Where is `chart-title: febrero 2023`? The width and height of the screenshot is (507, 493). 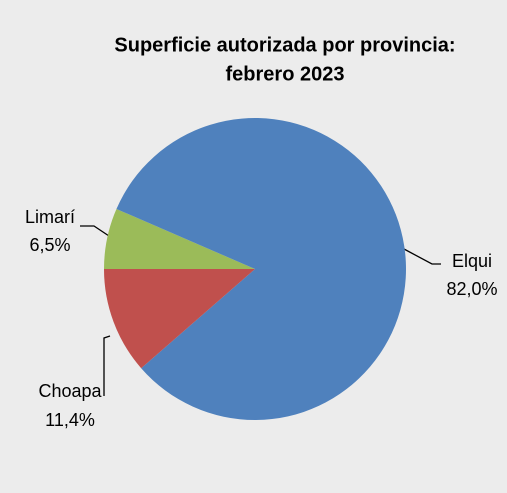 chart-title: febrero 2023 is located at coordinates (285, 74).